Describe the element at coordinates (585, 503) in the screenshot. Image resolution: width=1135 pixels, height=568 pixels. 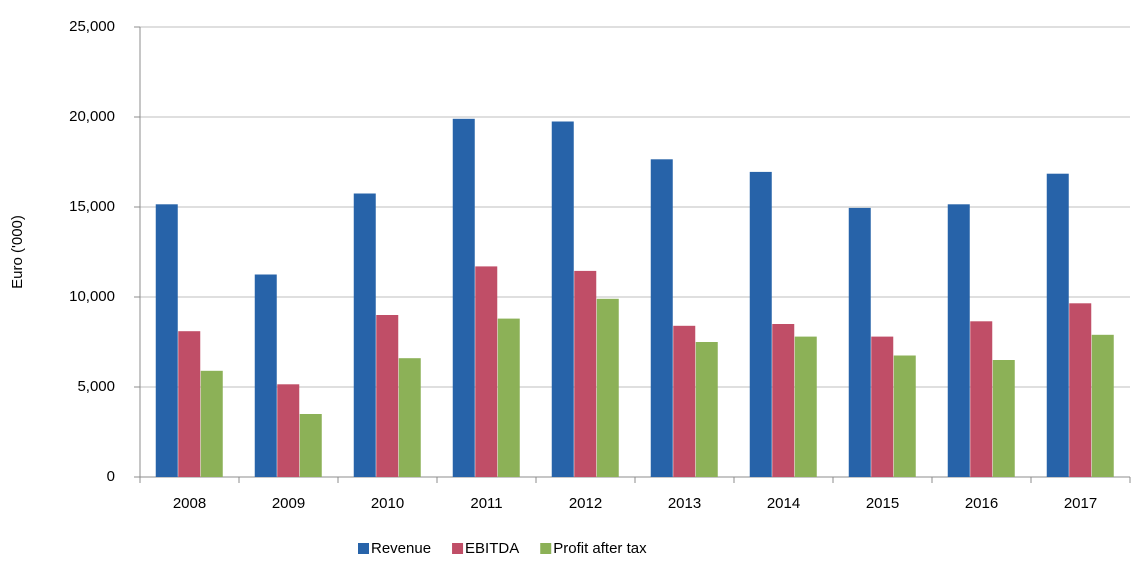
I see `x-tick-label: 2012` at that location.